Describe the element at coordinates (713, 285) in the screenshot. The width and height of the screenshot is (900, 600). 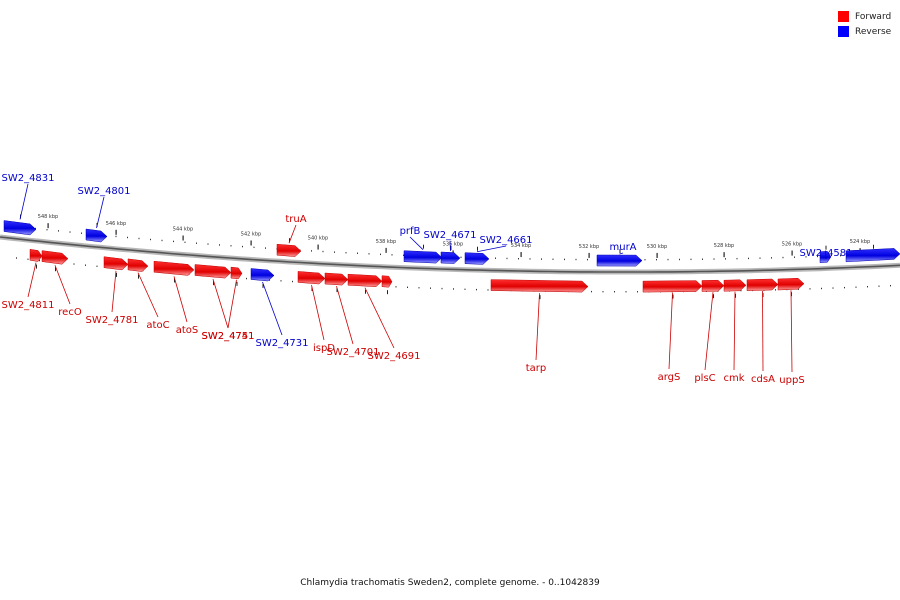
I see `gene-glyph-plsC` at that location.